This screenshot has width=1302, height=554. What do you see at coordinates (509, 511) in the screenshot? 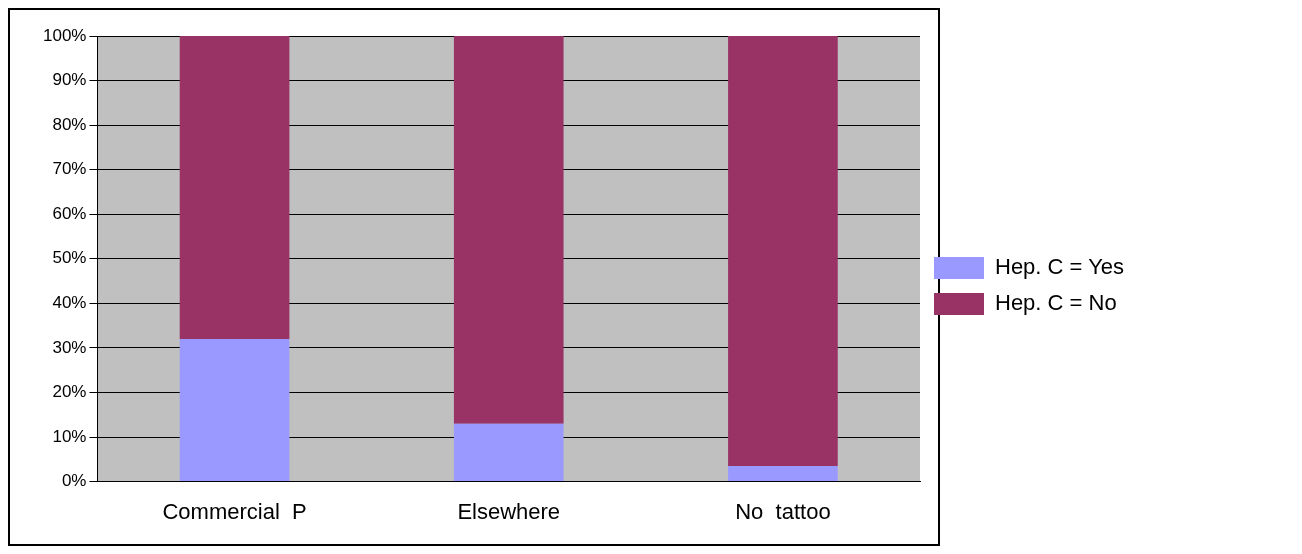
I see `x-tick-label: Elsewhere` at bounding box center [509, 511].